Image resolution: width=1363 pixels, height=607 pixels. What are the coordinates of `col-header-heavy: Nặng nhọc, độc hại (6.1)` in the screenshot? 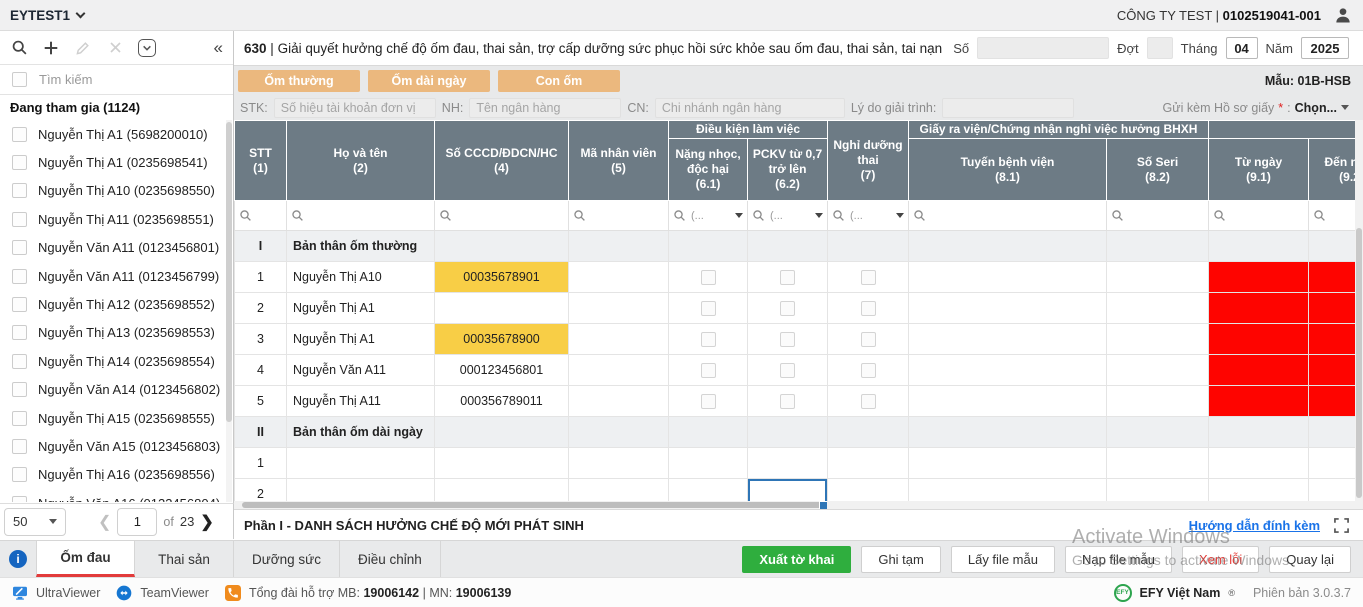 It's located at (708, 169).